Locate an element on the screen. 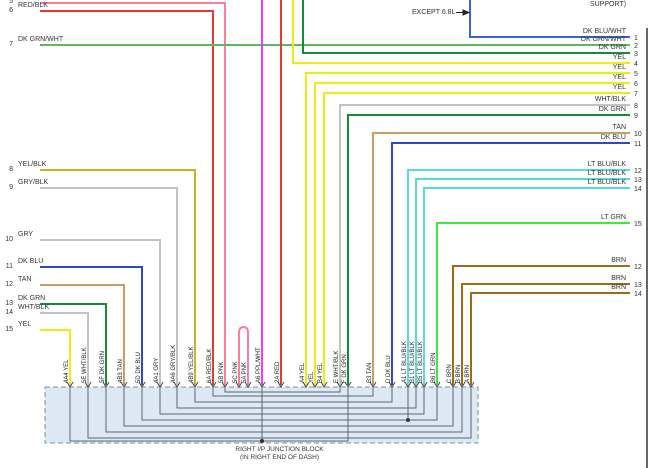 This screenshot has width=650, height=468. left-wire-number: 7 is located at coordinates (11, 44).